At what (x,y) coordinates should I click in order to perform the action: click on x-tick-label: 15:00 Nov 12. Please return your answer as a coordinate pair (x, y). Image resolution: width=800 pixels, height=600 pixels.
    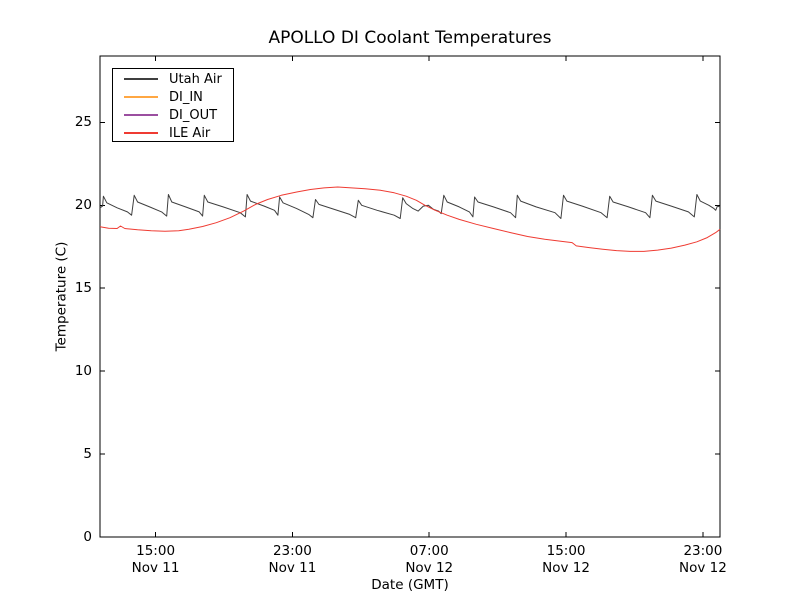
    Looking at the image, I should click on (566, 560).